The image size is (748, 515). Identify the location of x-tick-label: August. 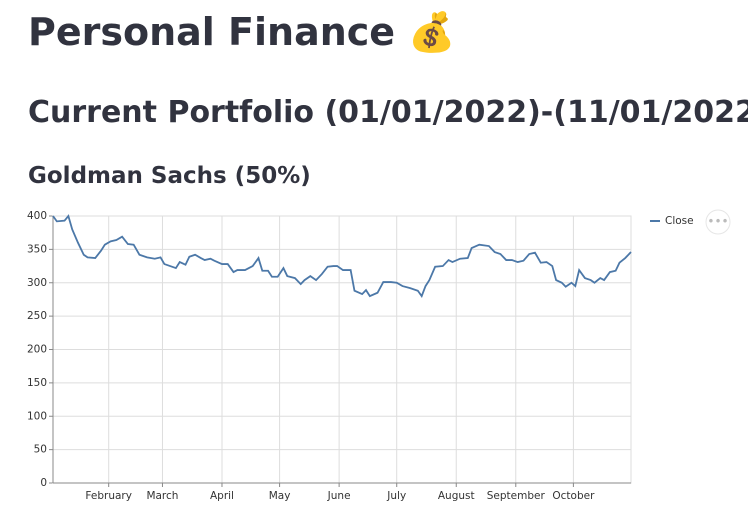
(456, 496).